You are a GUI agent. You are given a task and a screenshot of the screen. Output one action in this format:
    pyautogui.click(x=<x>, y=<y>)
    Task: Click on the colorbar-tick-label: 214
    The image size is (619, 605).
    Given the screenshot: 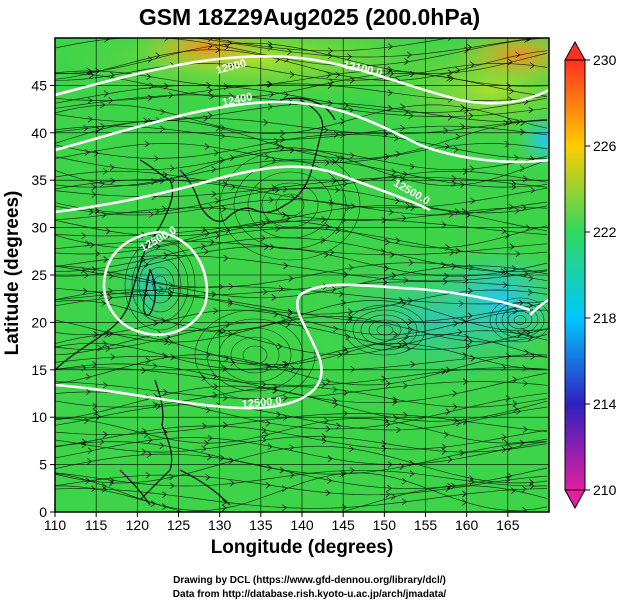 What is the action you would take?
    pyautogui.click(x=605, y=404)
    